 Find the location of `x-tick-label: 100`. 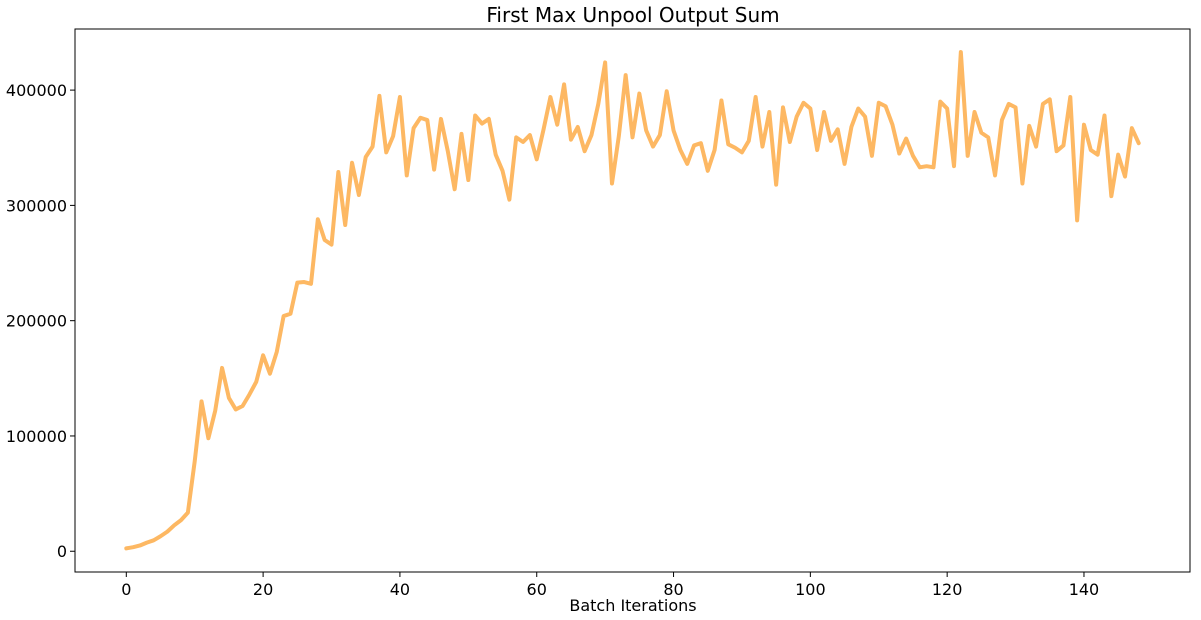

x-tick-label: 100 is located at coordinates (810, 589).